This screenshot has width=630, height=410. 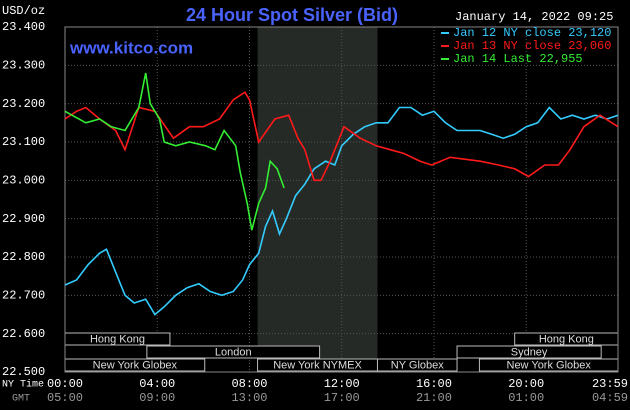 What do you see at coordinates (342, 384) in the screenshot?
I see `x-tick-label: 12:00` at bounding box center [342, 384].